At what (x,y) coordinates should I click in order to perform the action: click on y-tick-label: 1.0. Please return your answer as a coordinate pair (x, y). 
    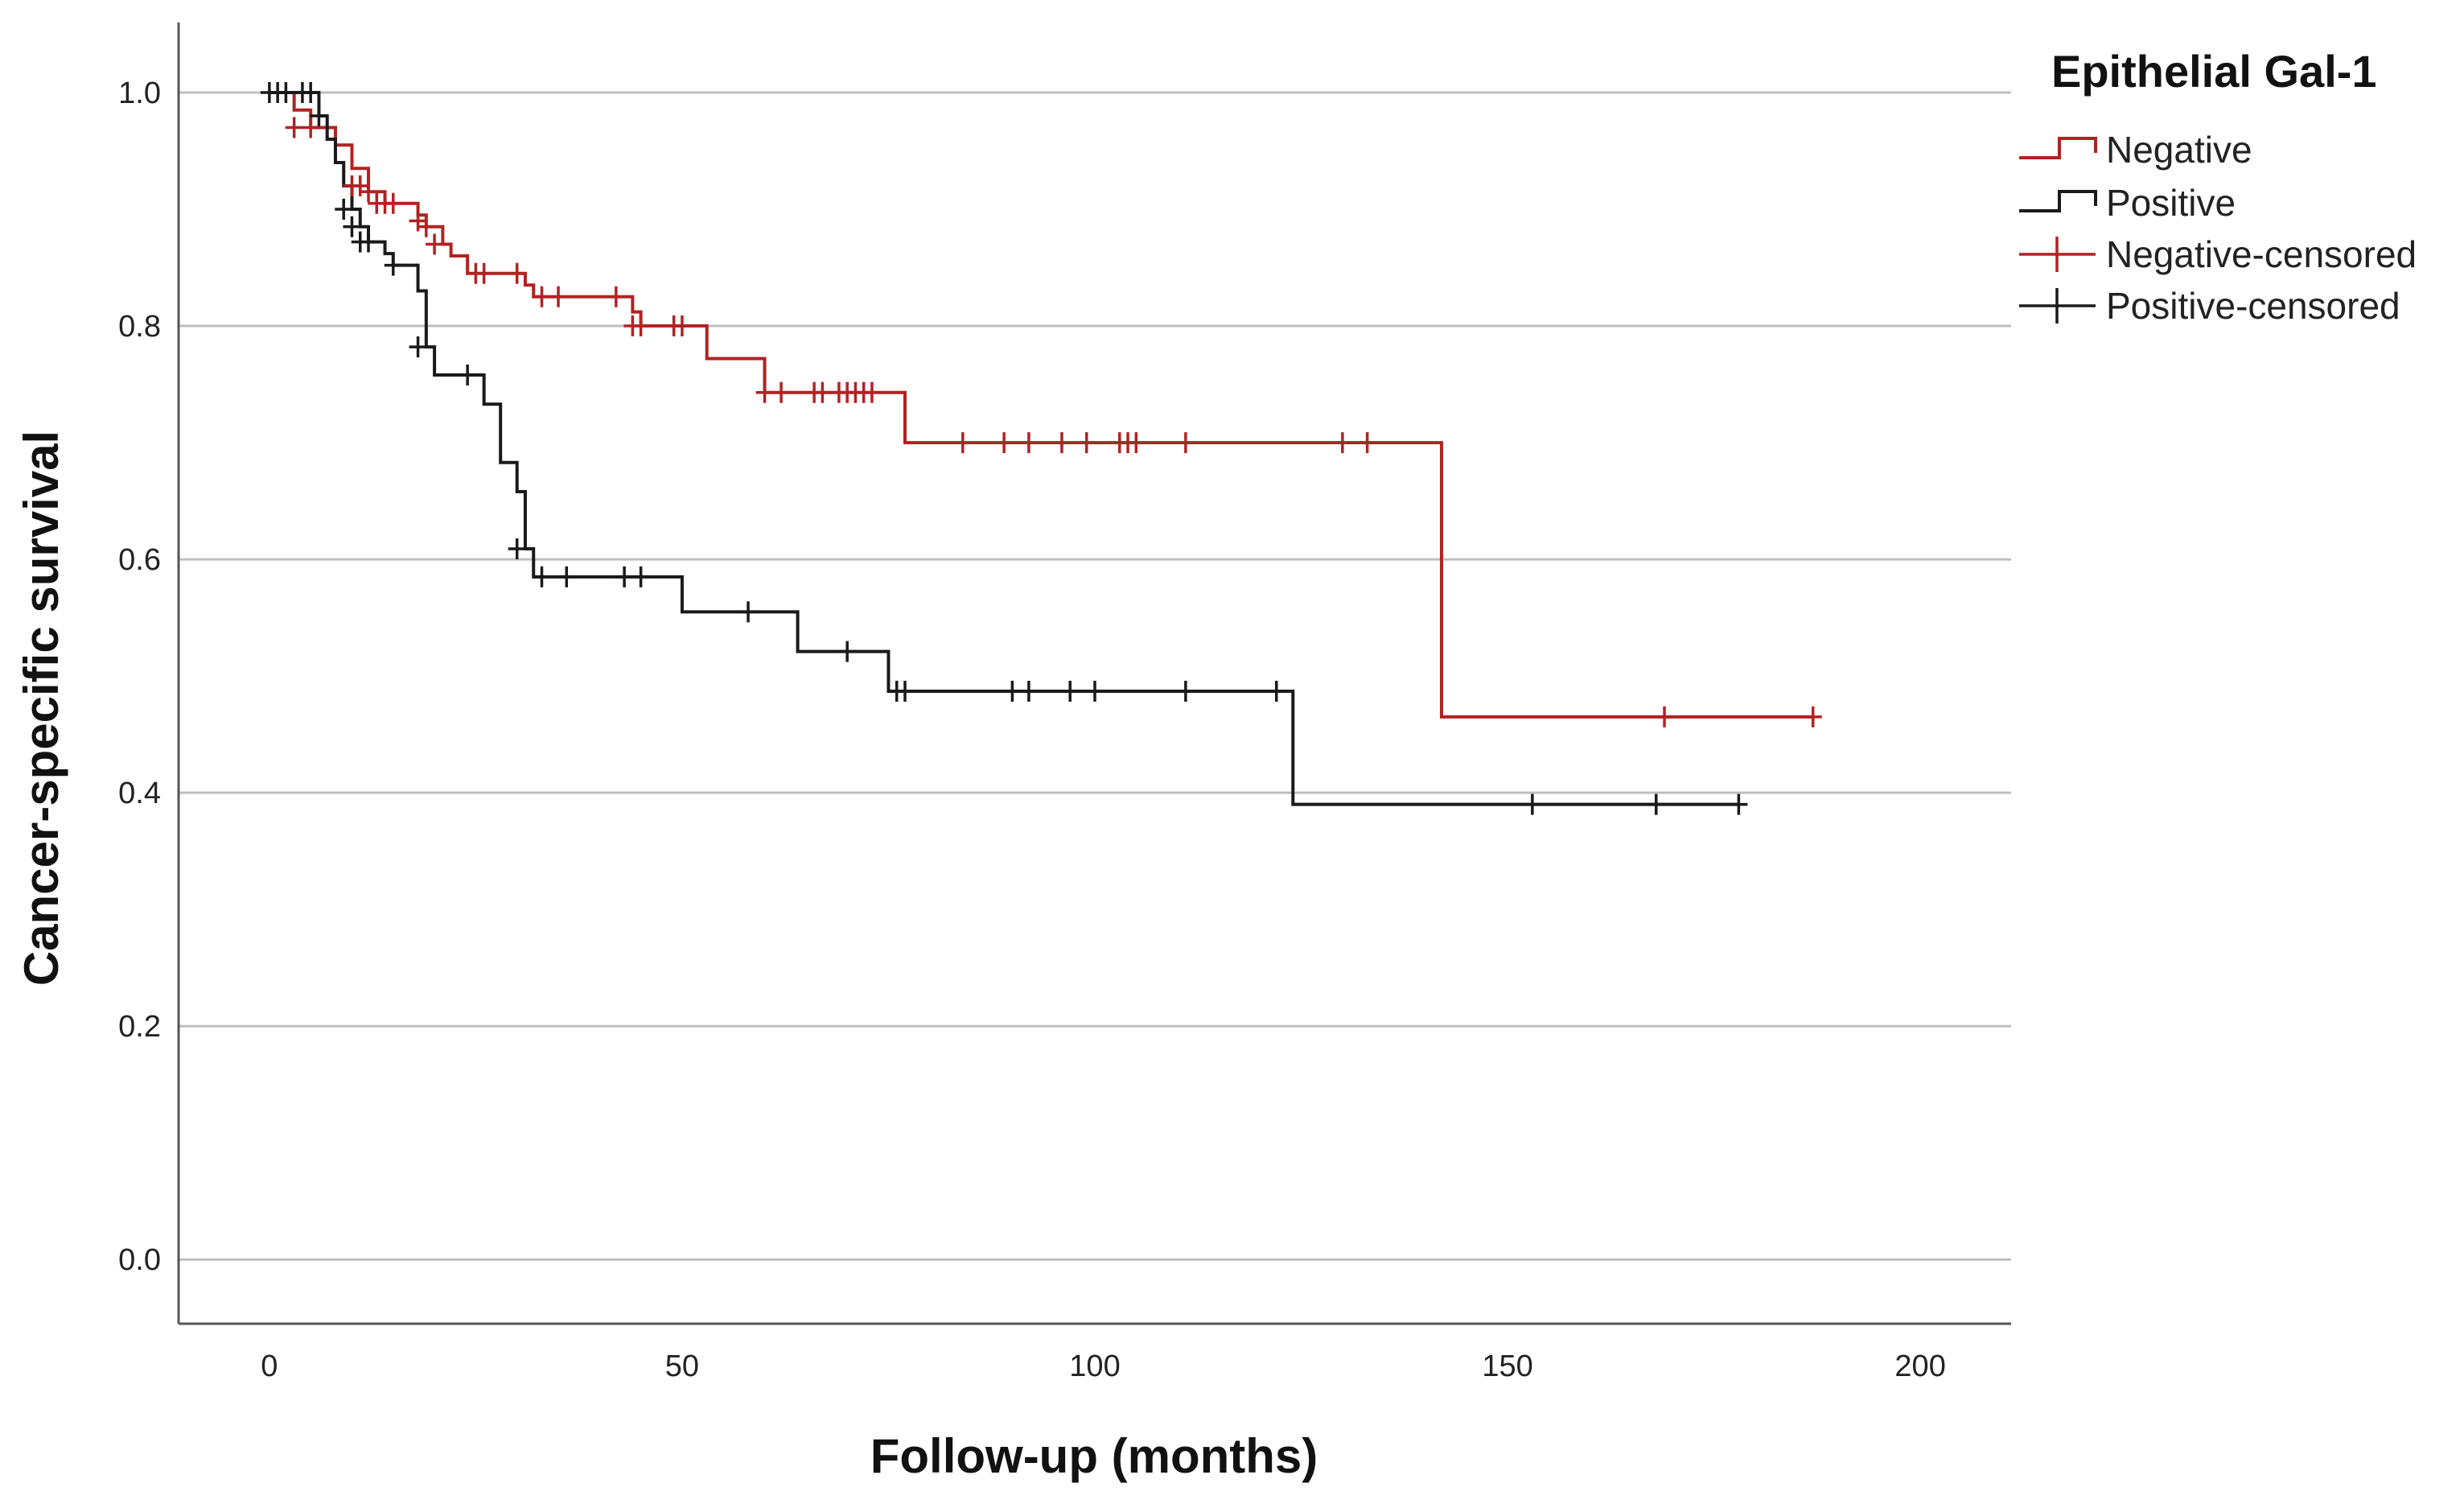
    Looking at the image, I should click on (139, 93).